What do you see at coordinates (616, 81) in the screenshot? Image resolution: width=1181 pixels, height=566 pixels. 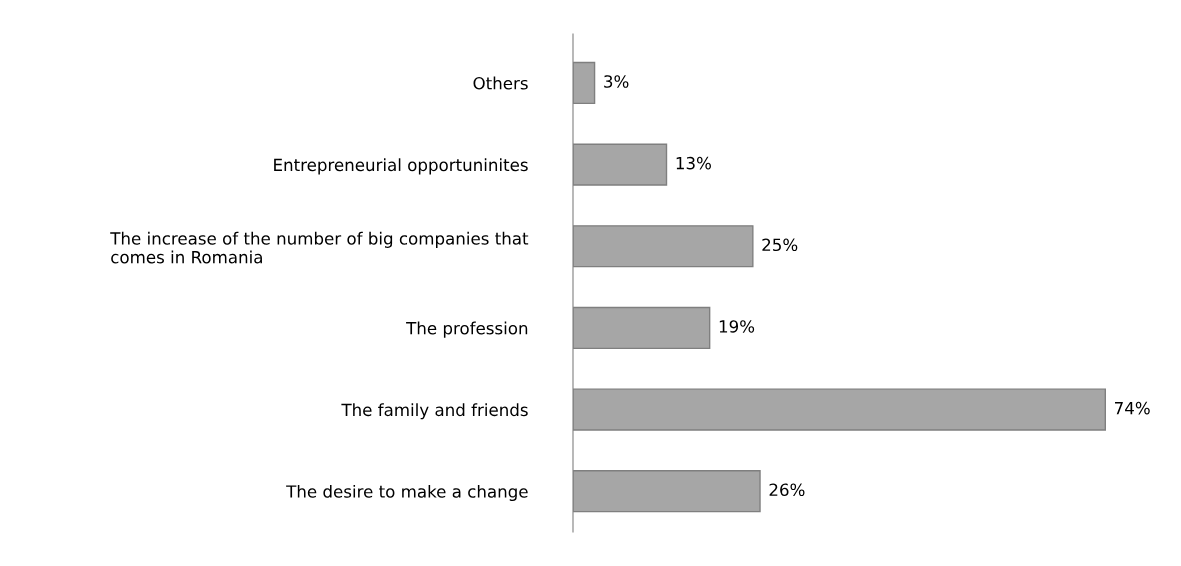 I see `data-label: 3%` at bounding box center [616, 81].